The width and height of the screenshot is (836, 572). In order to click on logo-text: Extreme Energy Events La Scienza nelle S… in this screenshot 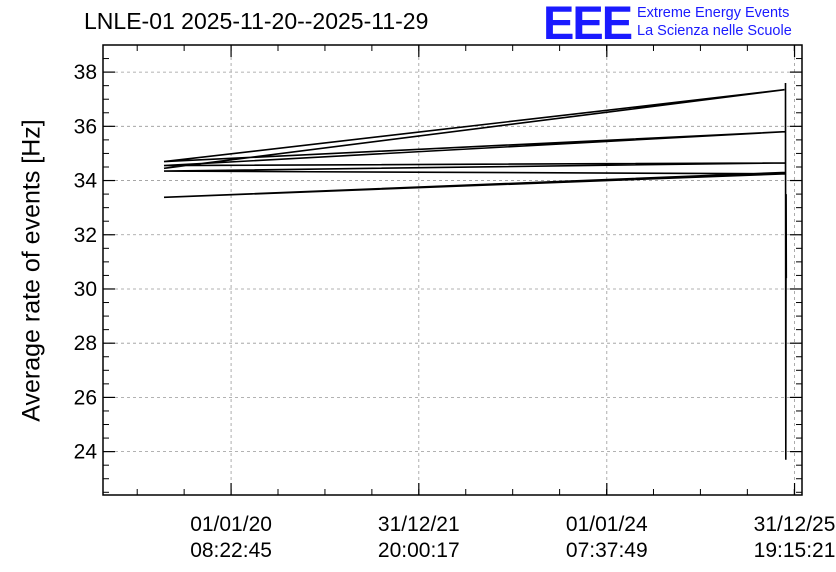, I will do `click(714, 22)`.